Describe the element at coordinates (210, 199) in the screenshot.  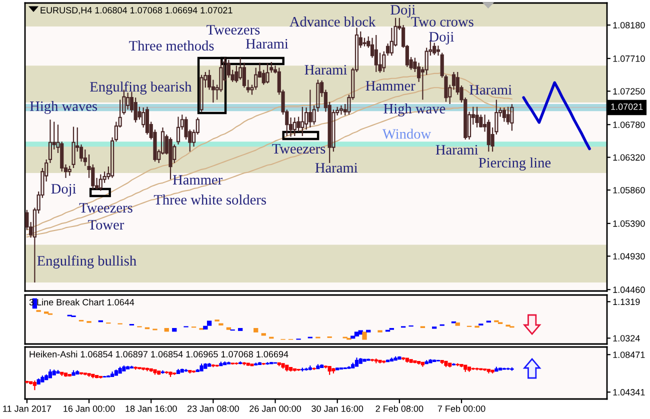
I see `annotation: Three white solders` at that location.